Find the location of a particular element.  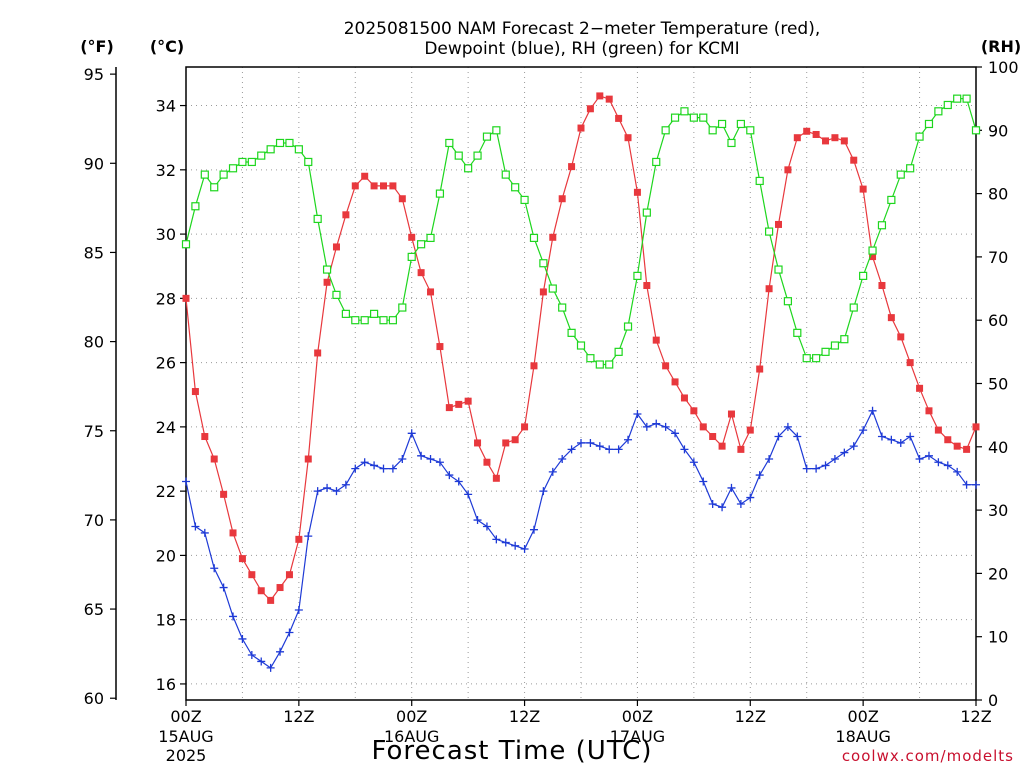

celsius-tick-label: 20 is located at coordinates (166, 555).